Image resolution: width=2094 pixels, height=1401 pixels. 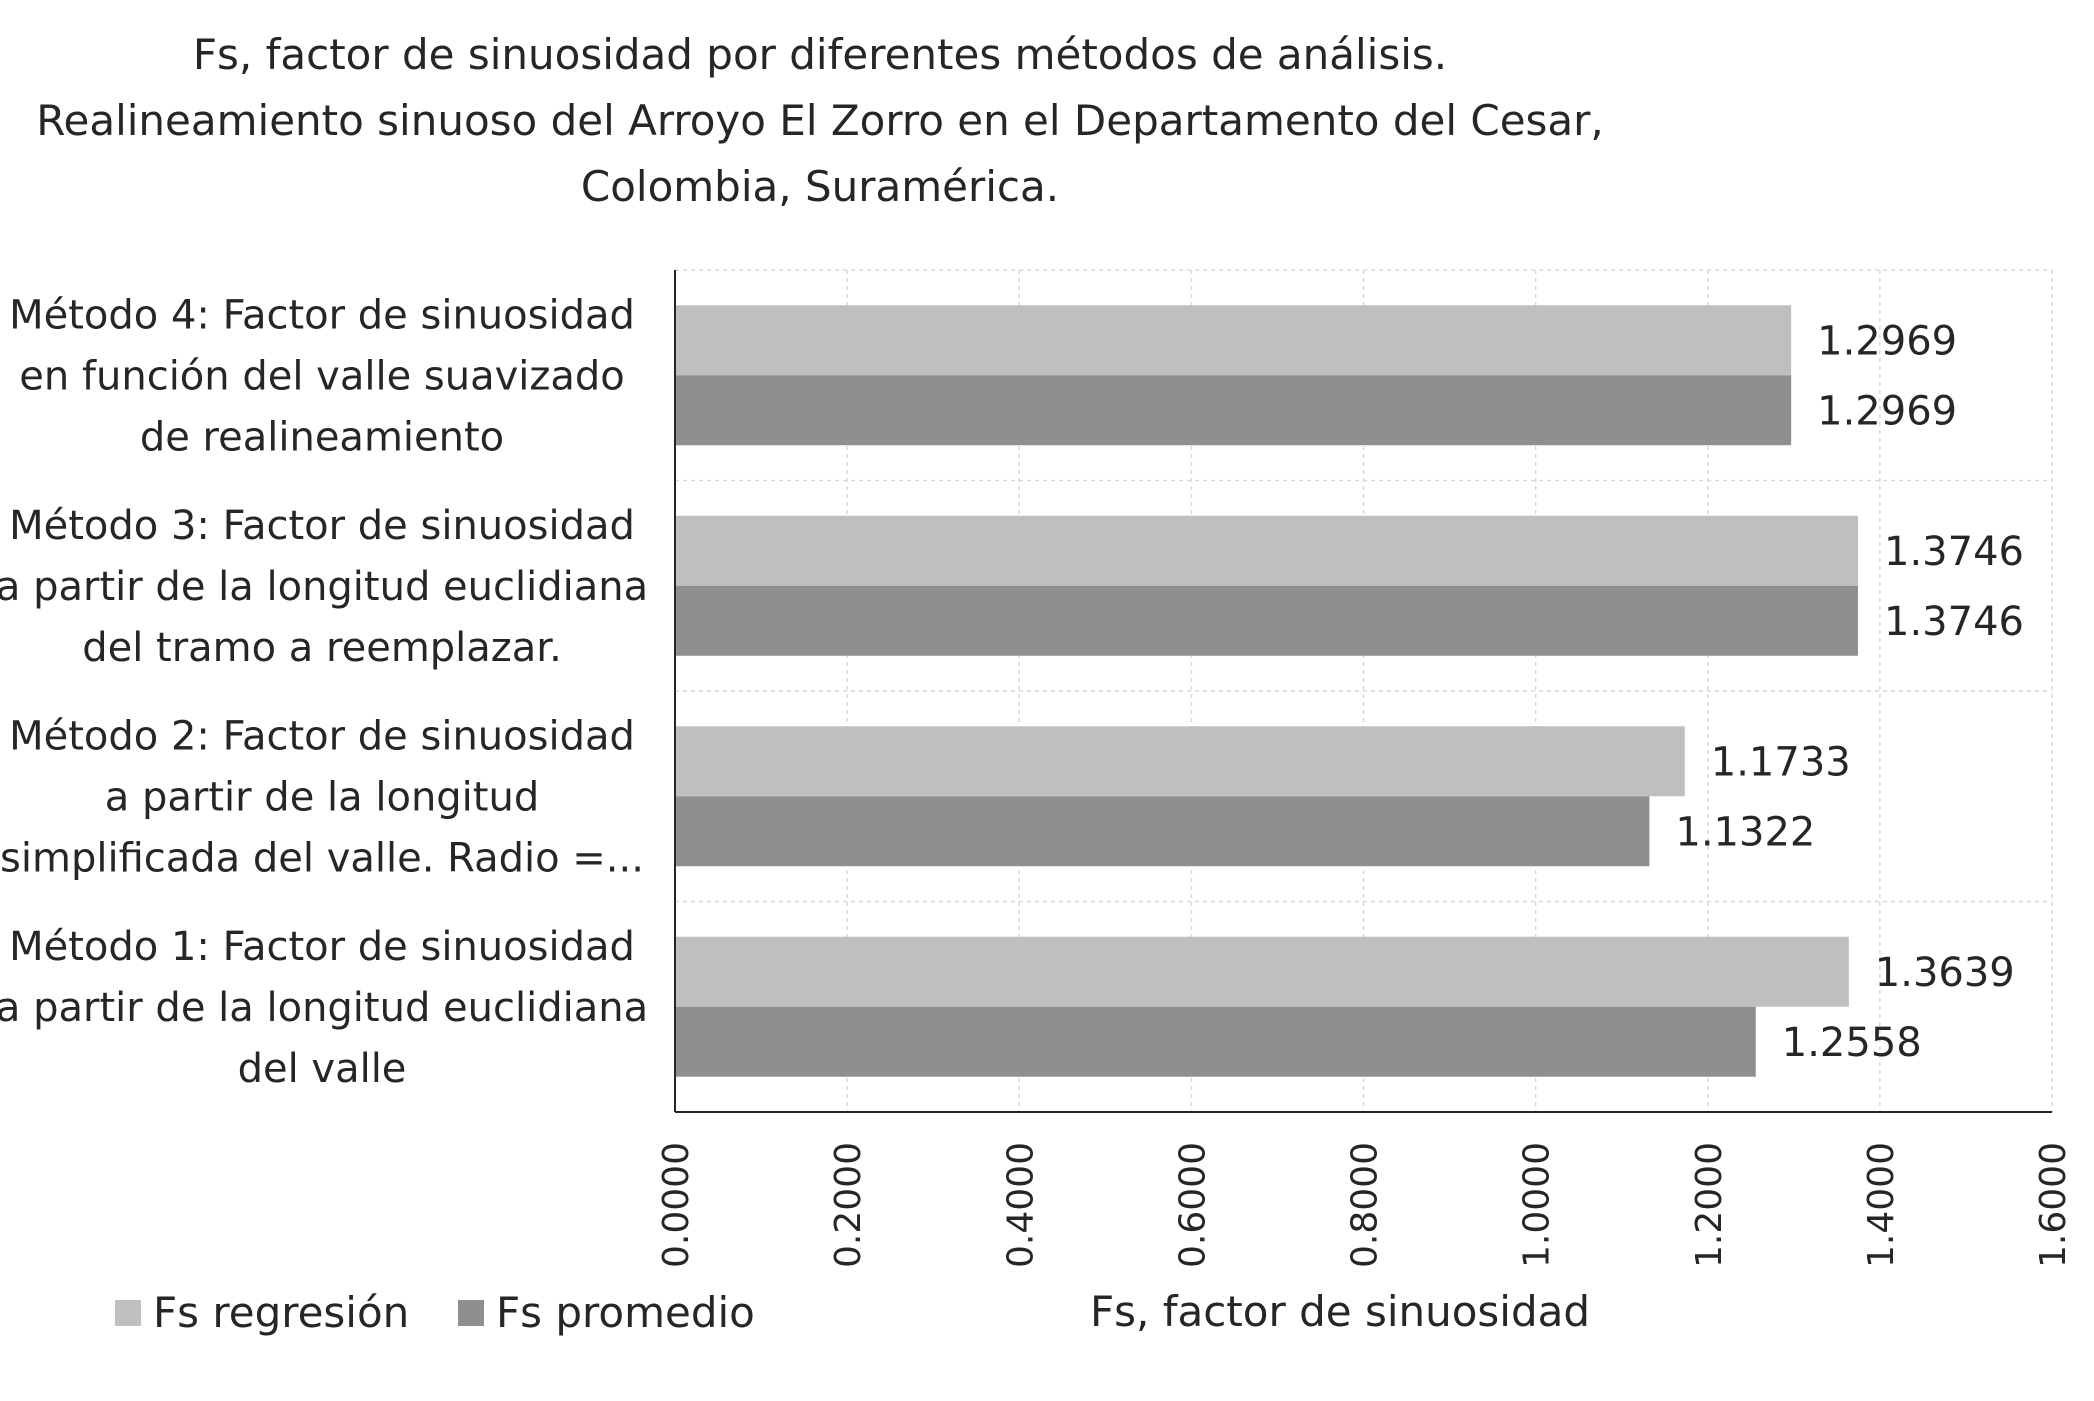 What do you see at coordinates (1709, 1205) in the screenshot?
I see `x-tick-label: 1.2000` at bounding box center [1709, 1205].